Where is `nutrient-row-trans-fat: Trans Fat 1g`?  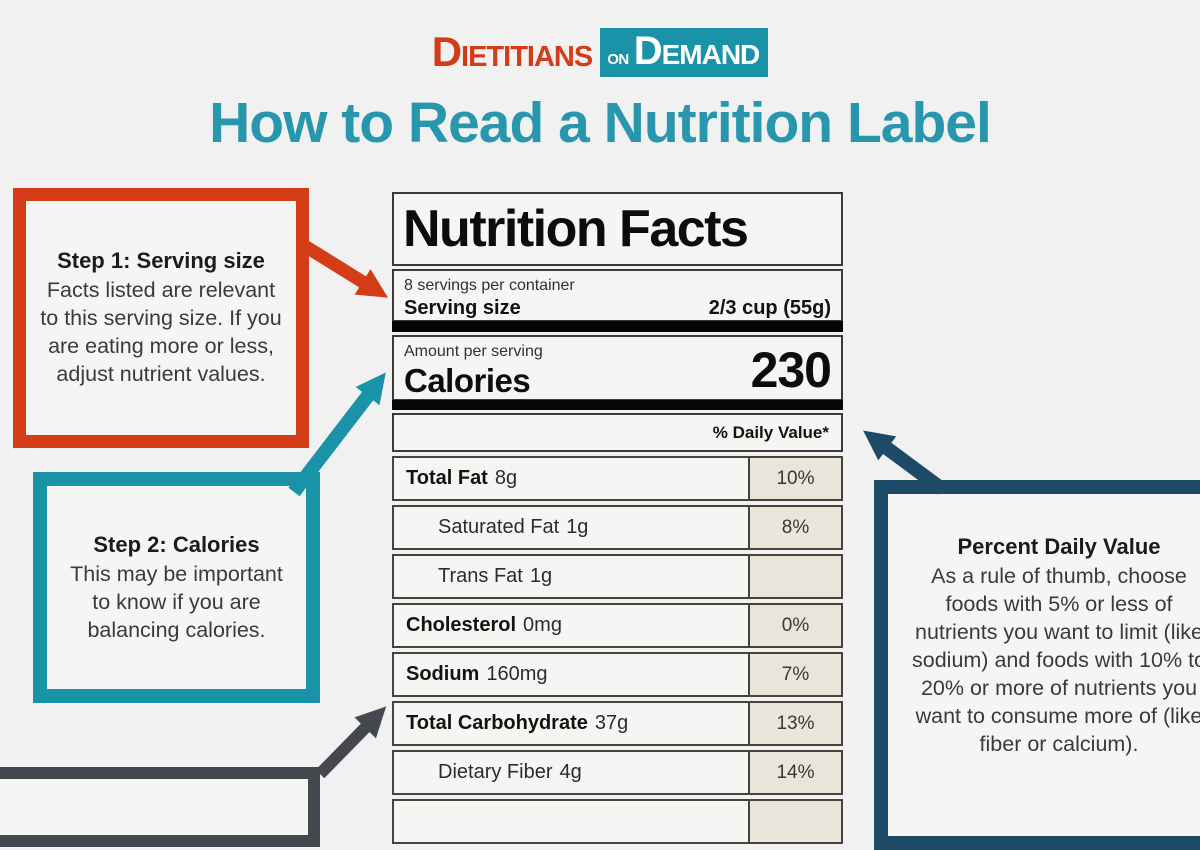
nutrient-row-trans-fat: Trans Fat 1g is located at coordinates (617, 576).